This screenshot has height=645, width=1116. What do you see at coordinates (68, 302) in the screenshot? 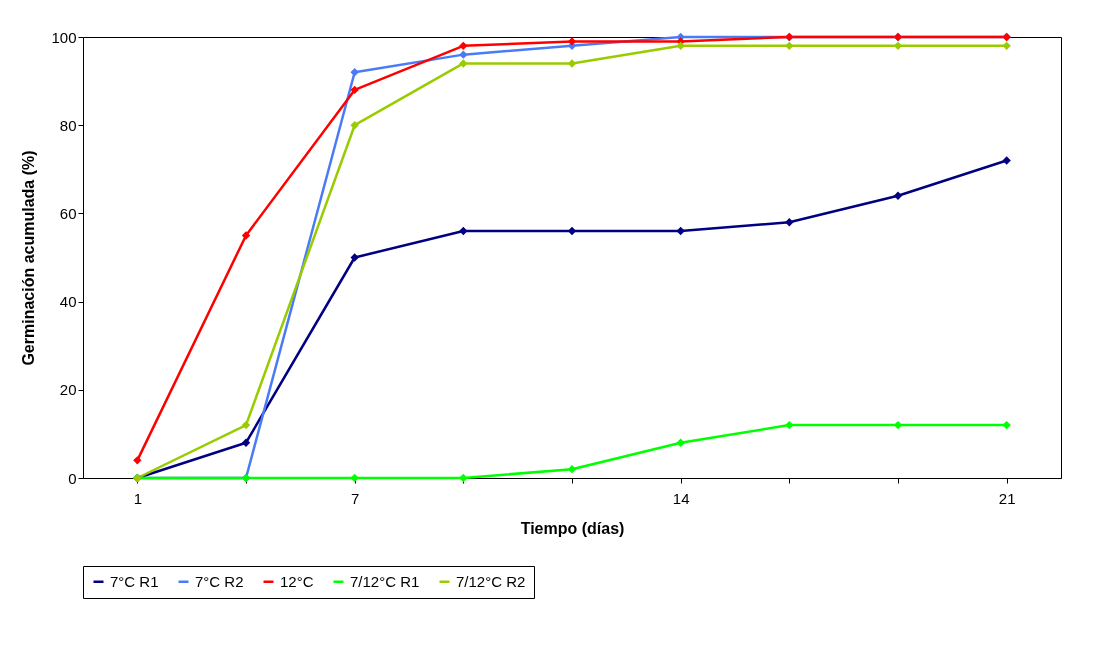
I see `y-tick-label: 40` at bounding box center [68, 302].